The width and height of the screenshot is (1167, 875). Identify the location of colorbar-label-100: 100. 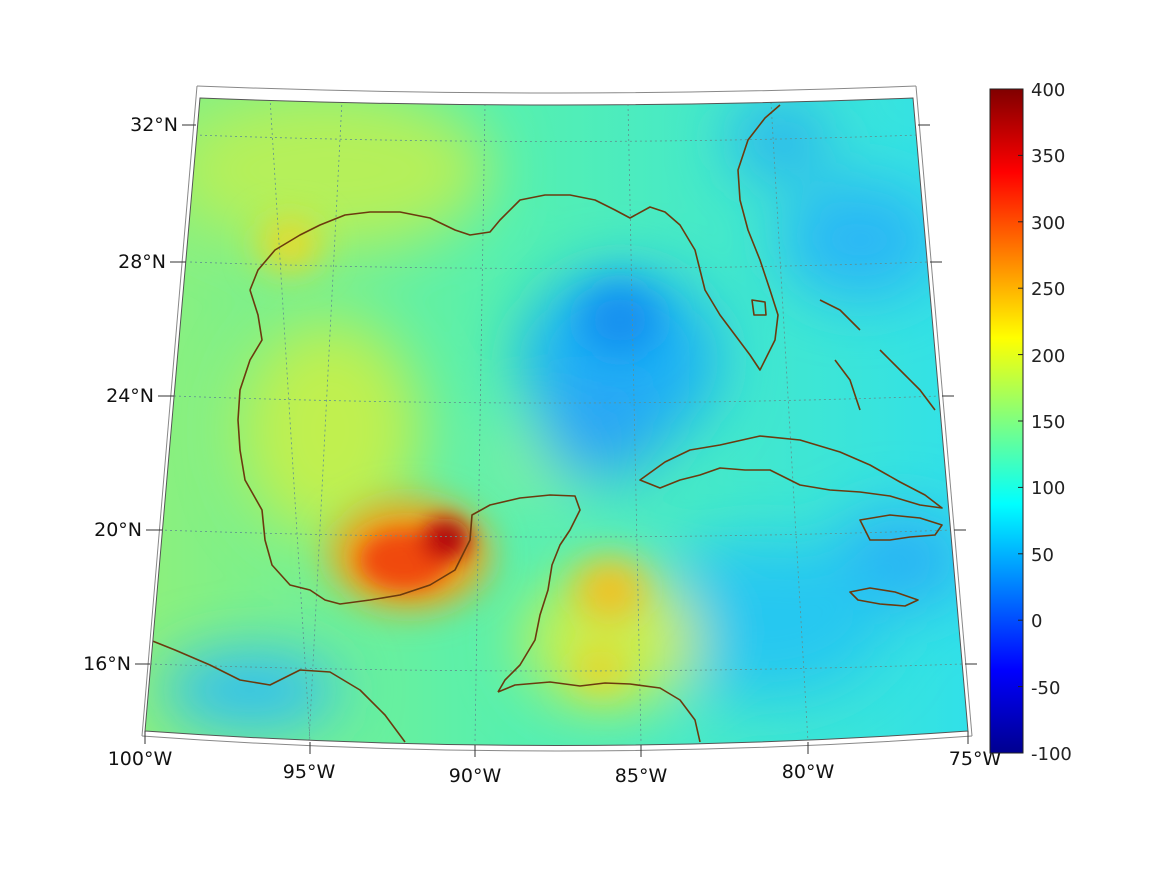
(1048, 488).